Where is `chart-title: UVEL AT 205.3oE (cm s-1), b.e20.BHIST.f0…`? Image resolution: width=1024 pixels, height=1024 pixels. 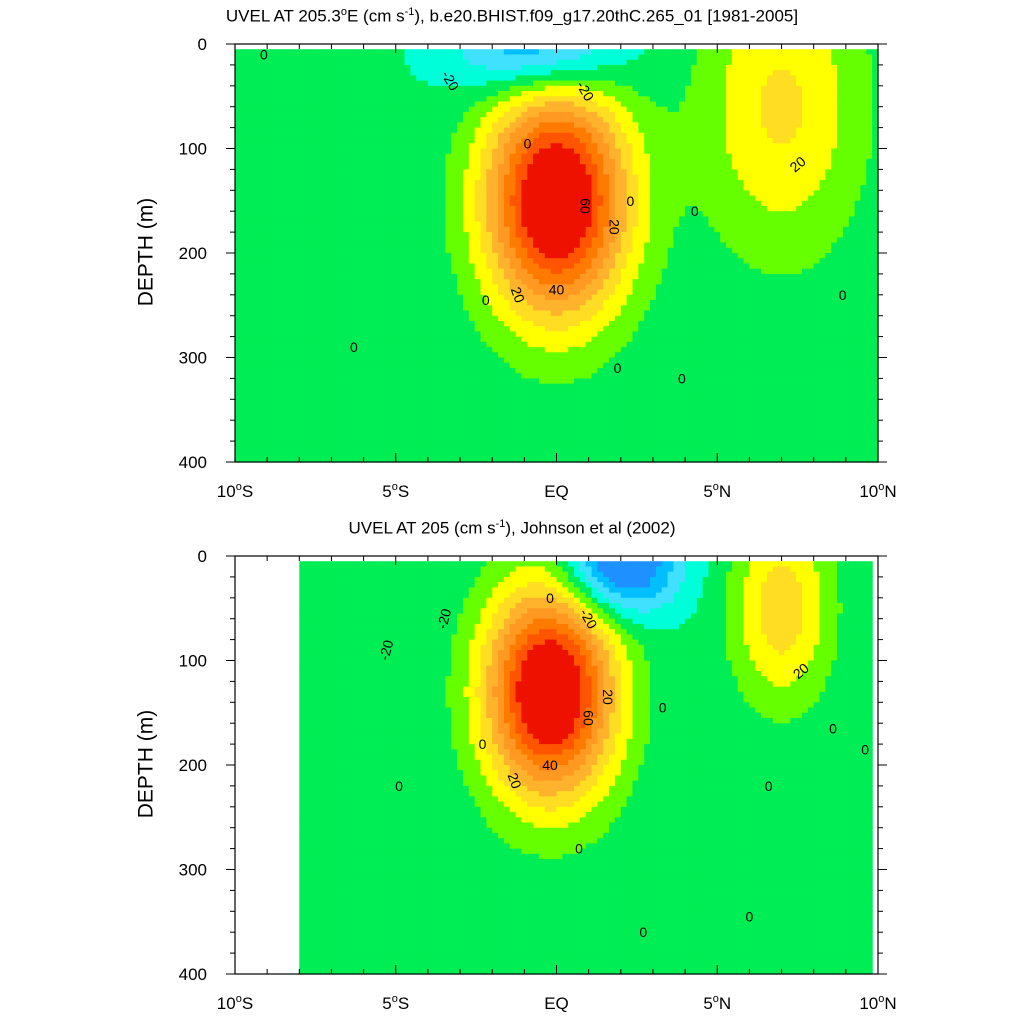 chart-title: UVEL AT 205.3oE (cm s-1), b.e20.BHIST.f0… is located at coordinates (512, 16).